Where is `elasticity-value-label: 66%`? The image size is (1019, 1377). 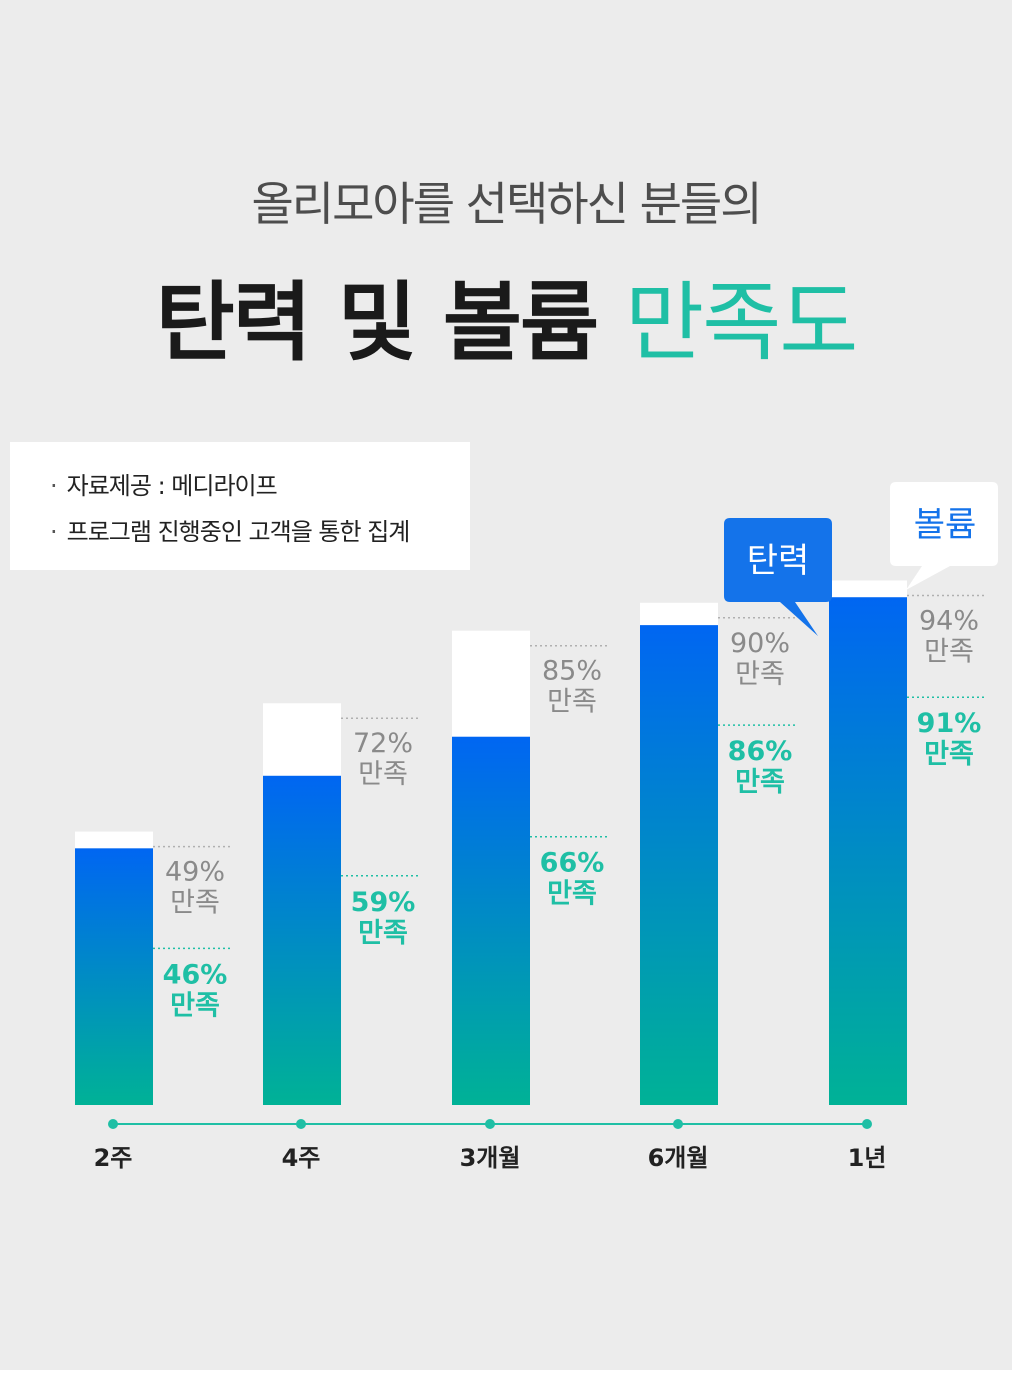
elasticity-value-label: 66% is located at coordinates (572, 863).